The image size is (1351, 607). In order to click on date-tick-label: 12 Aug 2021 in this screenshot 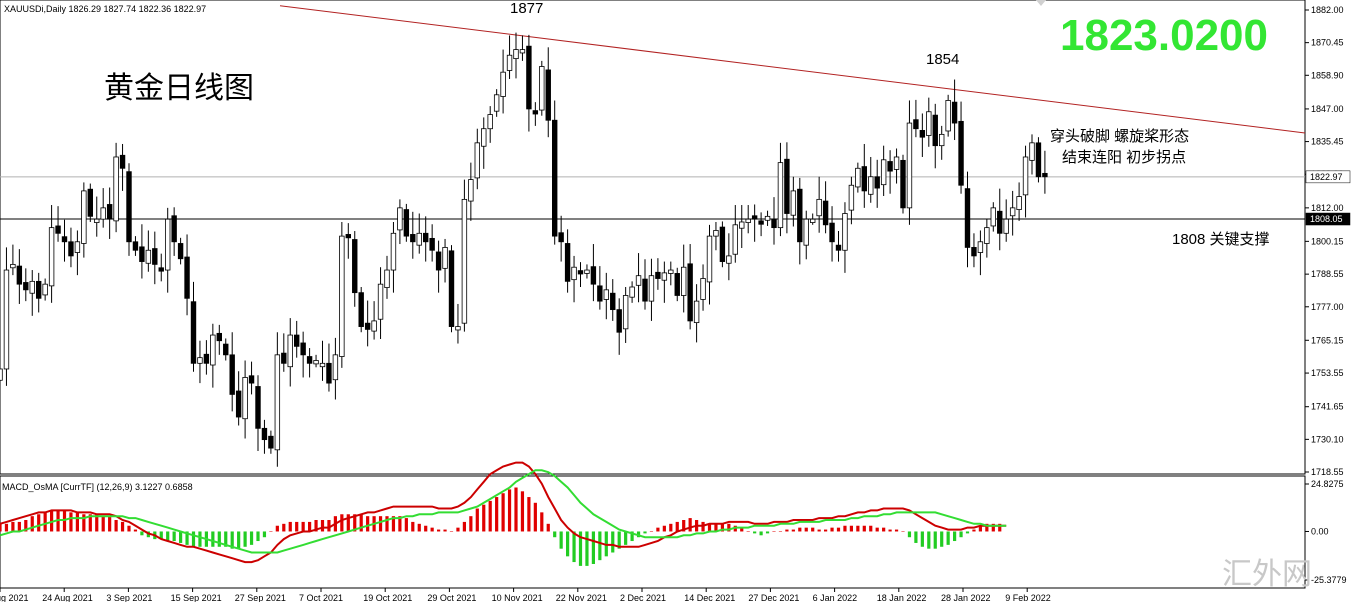, I will do `click(14, 597)`.